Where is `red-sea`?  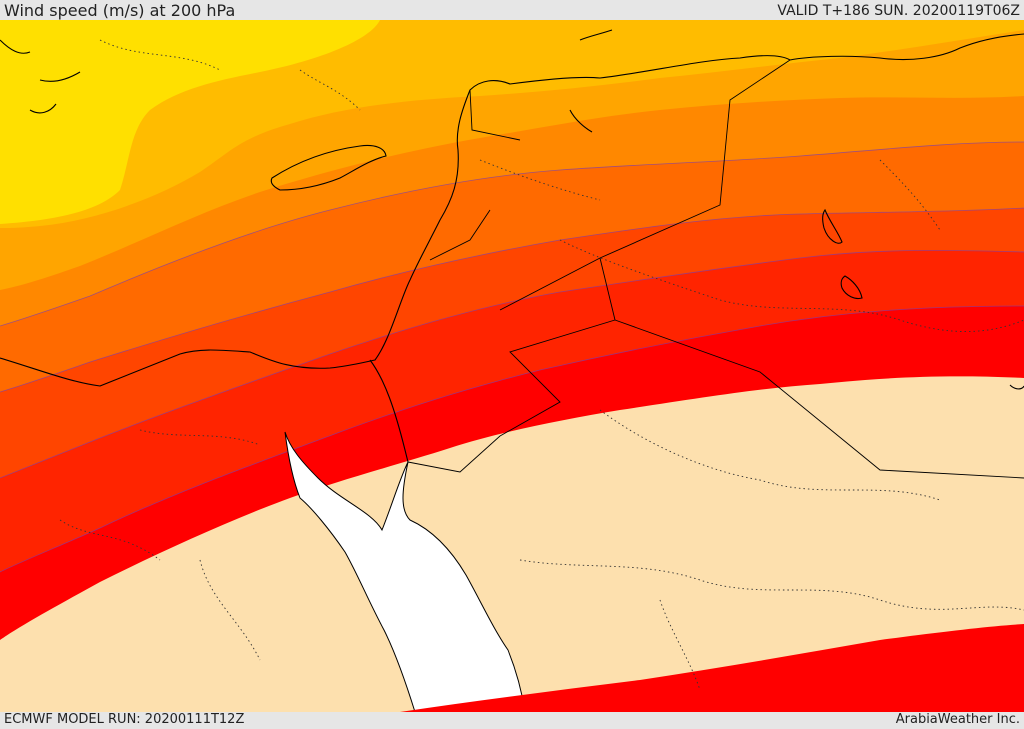
red-sea is located at coordinates (405, 571).